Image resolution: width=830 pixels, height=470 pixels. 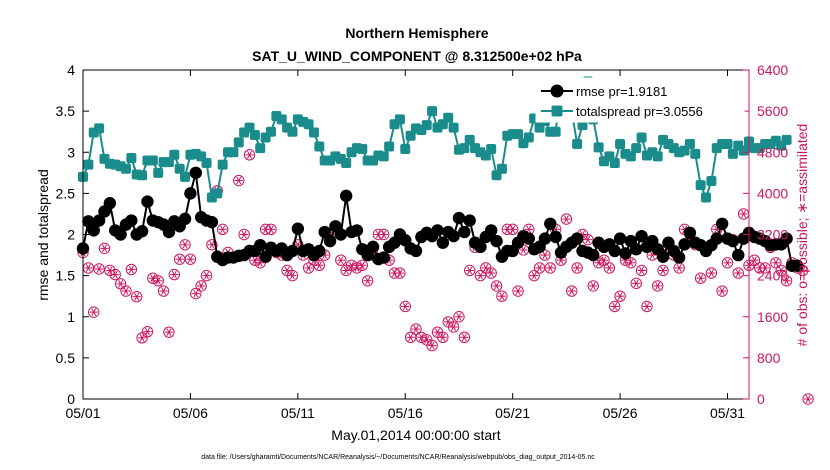 What do you see at coordinates (405, 413) in the screenshot?
I see `x-tick-label: 05/16` at bounding box center [405, 413].